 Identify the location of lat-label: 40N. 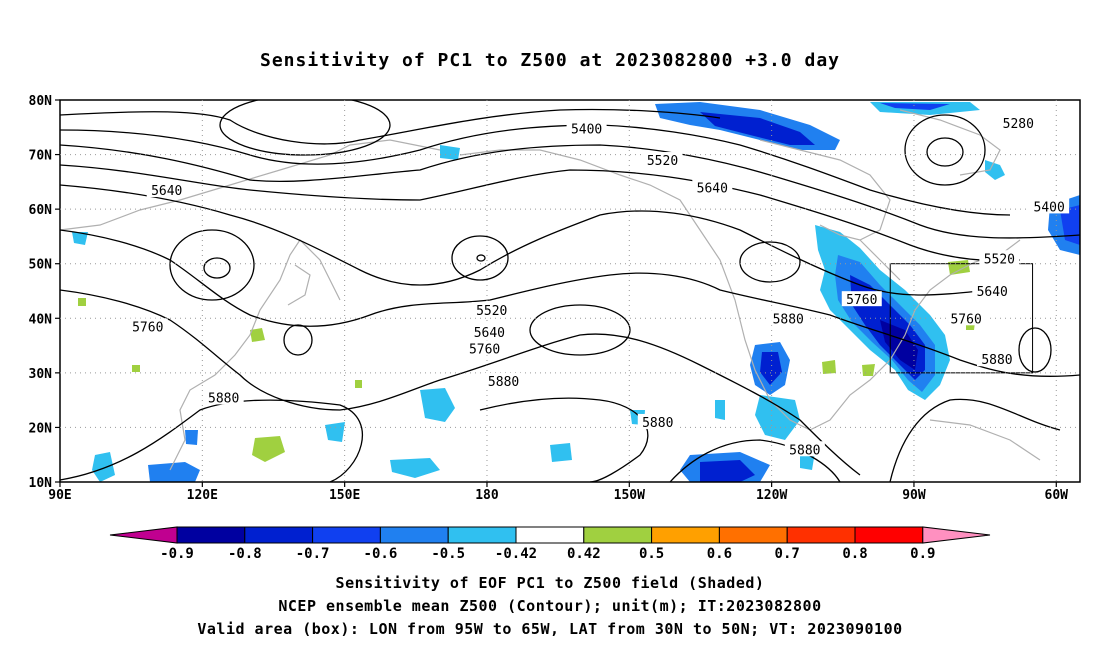
(41, 319).